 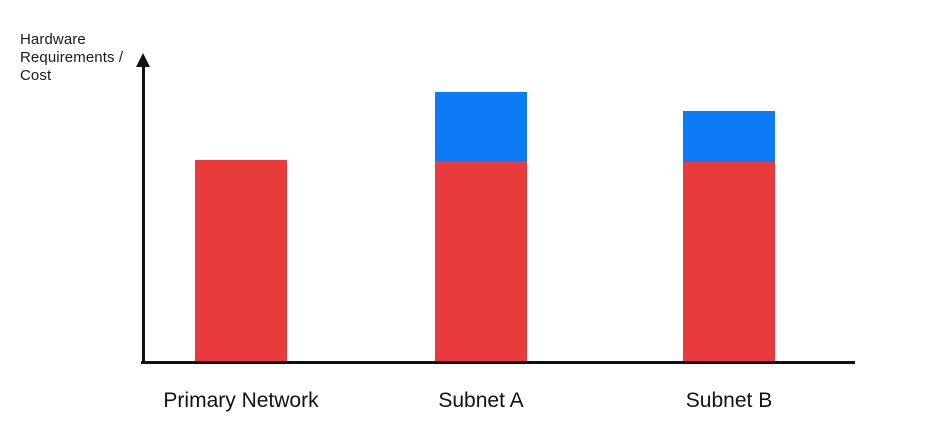 I want to click on category-label-primary-network: Primary Network, so click(x=241, y=400).